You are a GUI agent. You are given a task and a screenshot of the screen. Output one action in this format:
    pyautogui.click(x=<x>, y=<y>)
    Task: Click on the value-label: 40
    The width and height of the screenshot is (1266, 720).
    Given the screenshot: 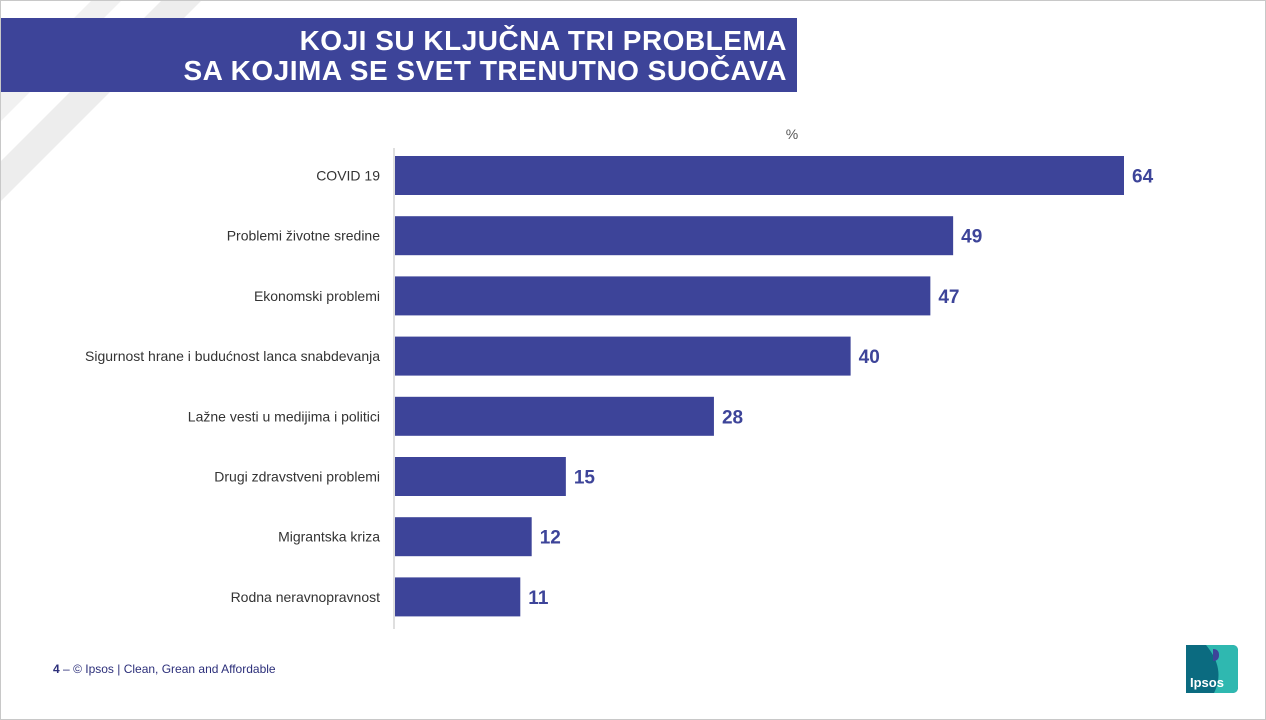 What is the action you would take?
    pyautogui.click(x=869, y=357)
    